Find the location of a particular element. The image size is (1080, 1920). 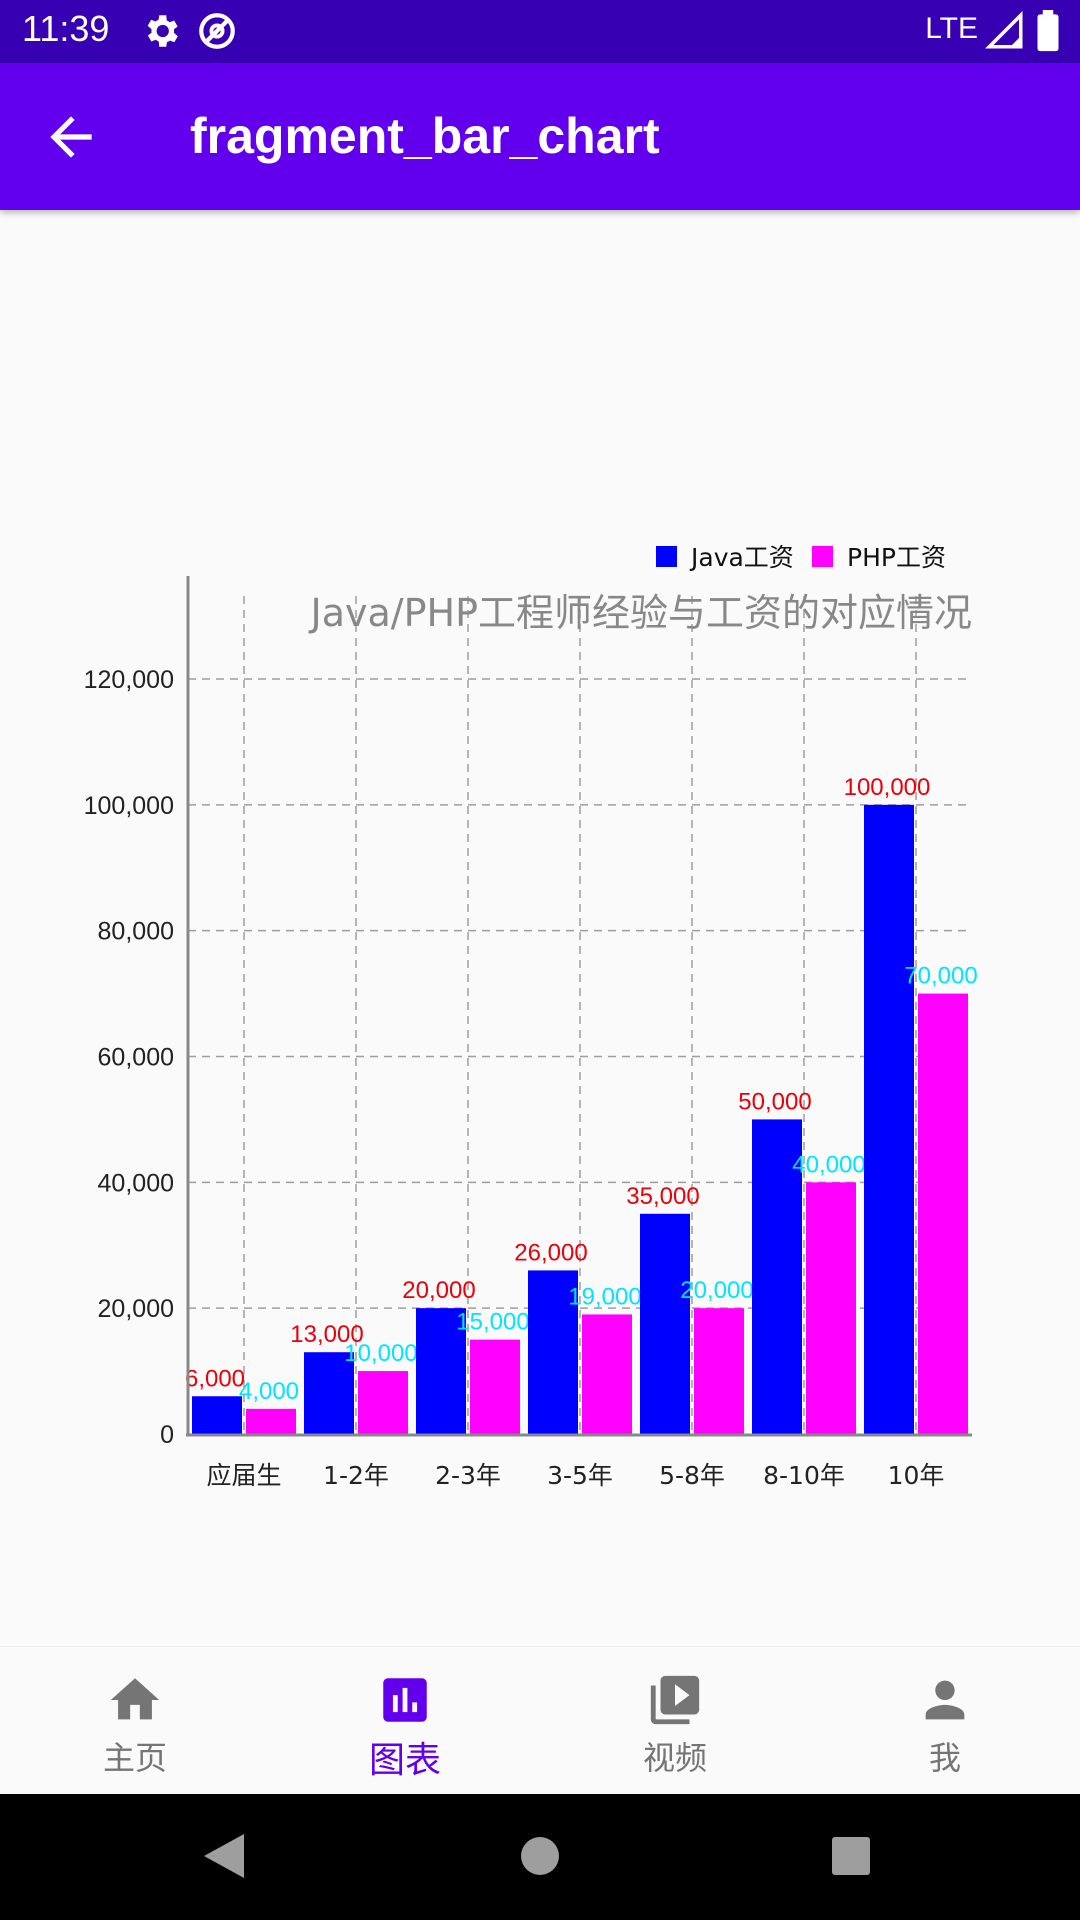

system-navigation-bar is located at coordinates (540, 1857).